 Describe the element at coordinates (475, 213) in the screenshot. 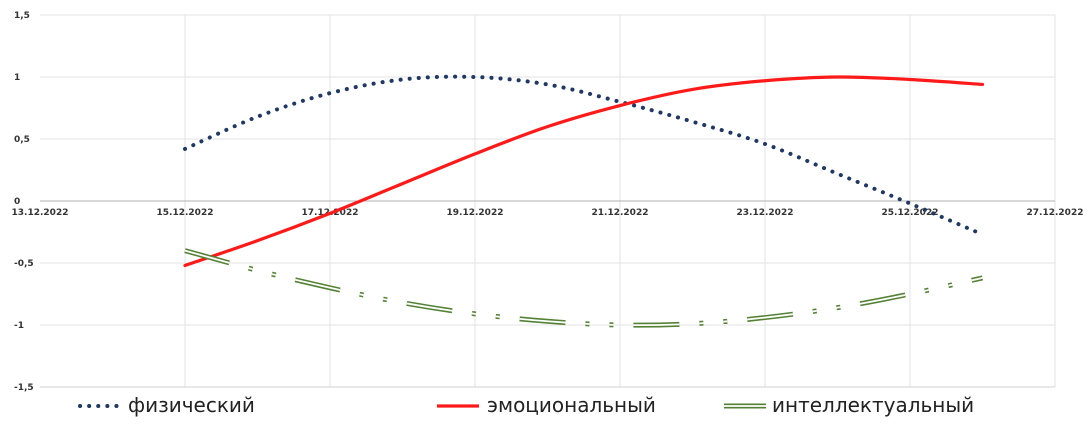

I see `x-tick-label: 19.12.2022` at that location.